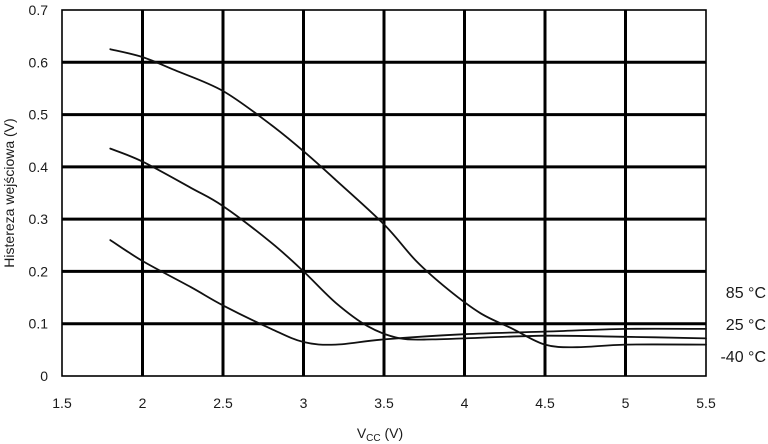 This screenshot has height=444, width=768. Describe the element at coordinates (392, 433) in the screenshot. I see `x-axis-title-unit: (V)` at that location.